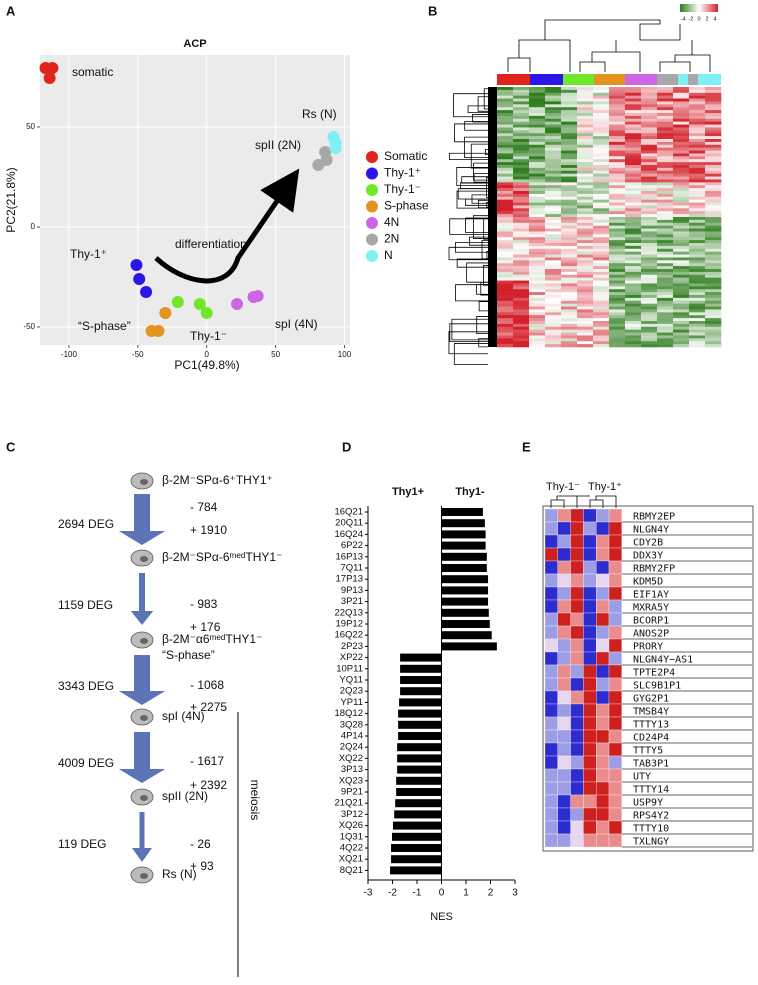 This screenshot has height=985, width=758. I want to click on panel-label: E, so click(526, 446).